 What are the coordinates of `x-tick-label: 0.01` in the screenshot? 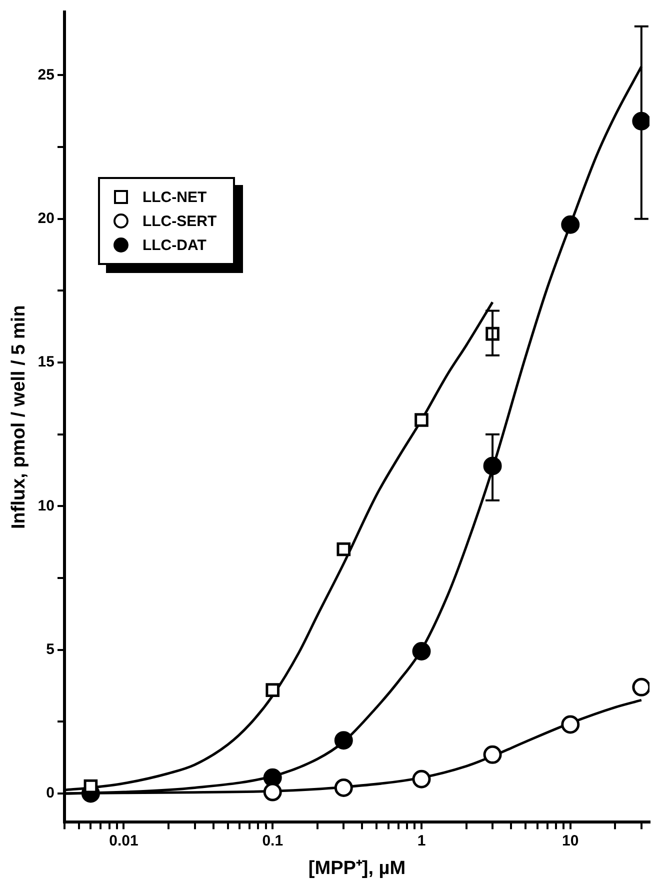 It's located at (123, 841).